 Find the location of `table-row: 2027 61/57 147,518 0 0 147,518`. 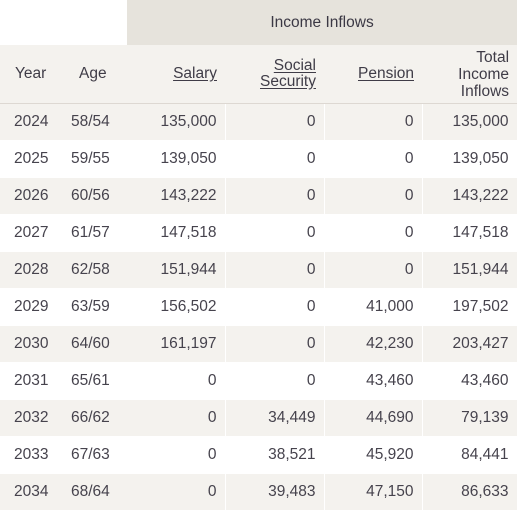

table-row: 2027 61/57 147,518 0 0 147,518 is located at coordinates (258, 233).